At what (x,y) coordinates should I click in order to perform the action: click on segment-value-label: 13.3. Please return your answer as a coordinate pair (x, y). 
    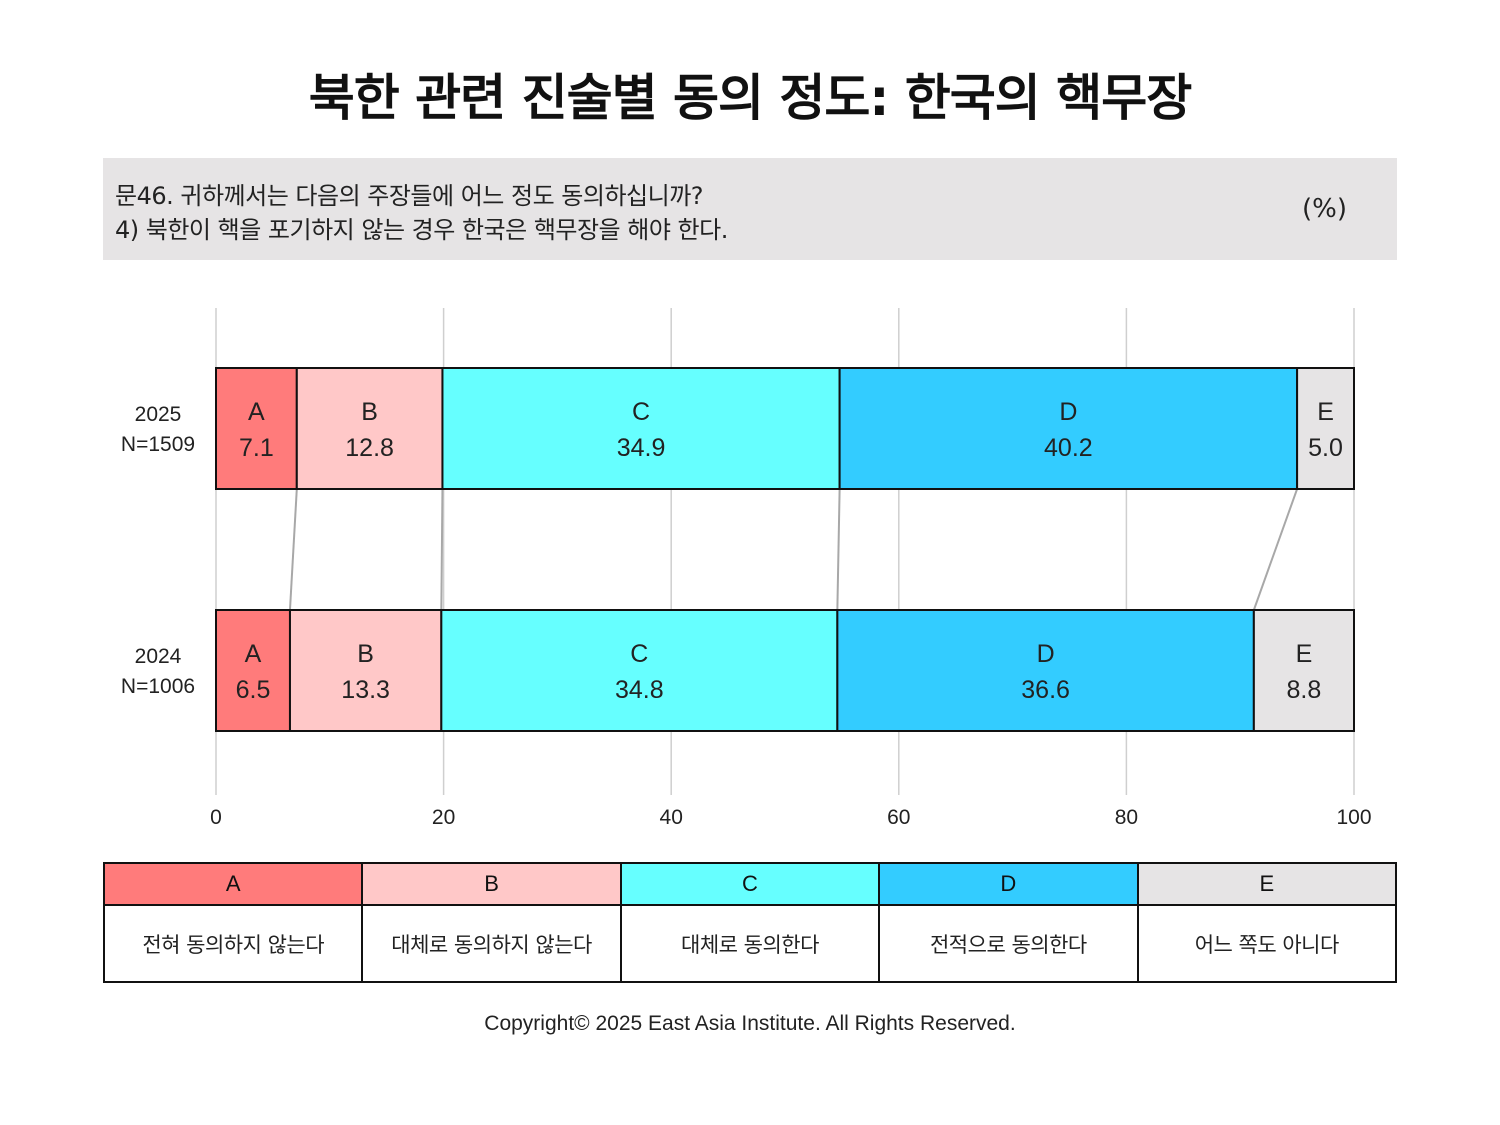
    Looking at the image, I should click on (365, 690).